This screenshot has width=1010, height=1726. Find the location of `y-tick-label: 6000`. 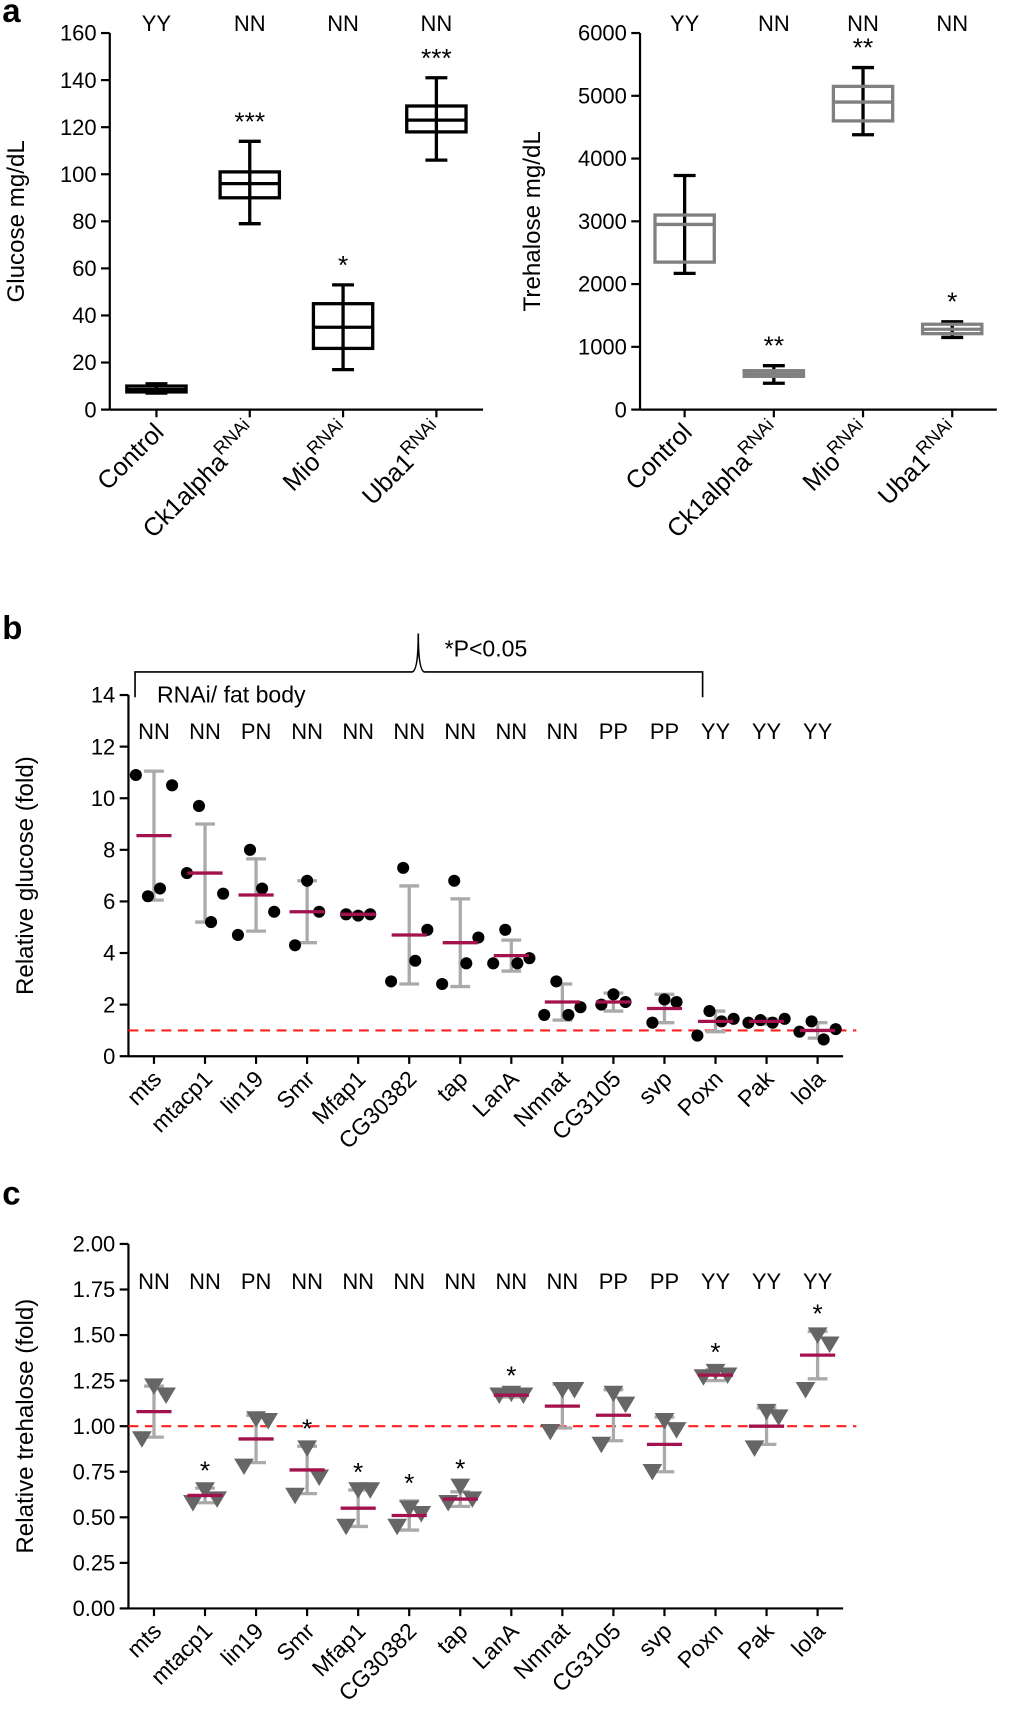

y-tick-label: 6000 is located at coordinates (602, 33).